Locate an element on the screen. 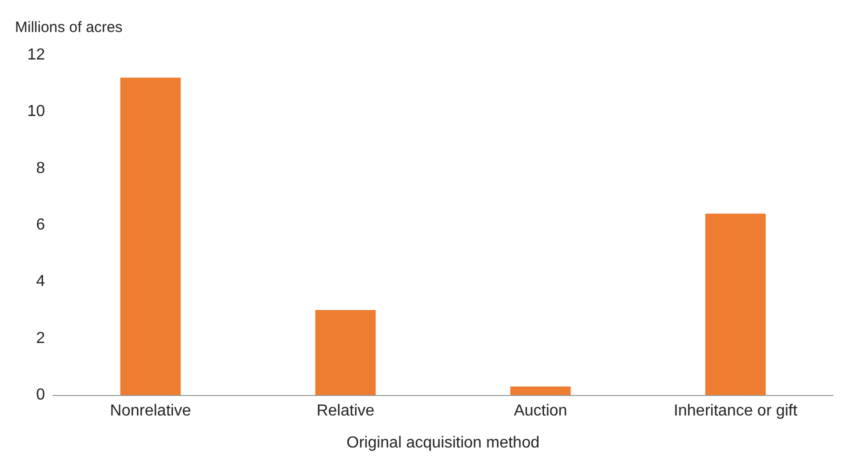 Image resolution: width=843 pixels, height=464 pixels. y-tick-label: 8 is located at coordinates (41, 168).